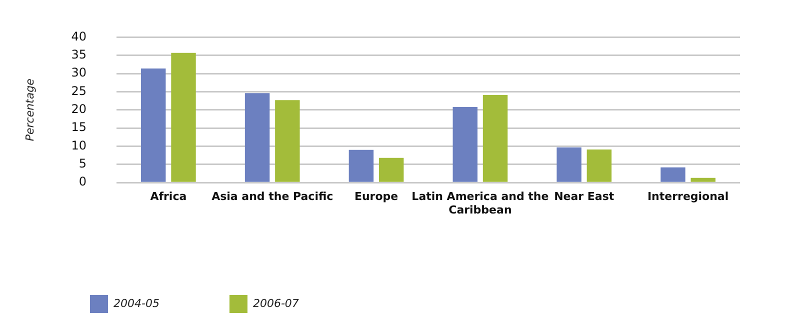  What do you see at coordinates (78, 127) in the screenshot?
I see `y-tick-label: 15` at bounding box center [78, 127].